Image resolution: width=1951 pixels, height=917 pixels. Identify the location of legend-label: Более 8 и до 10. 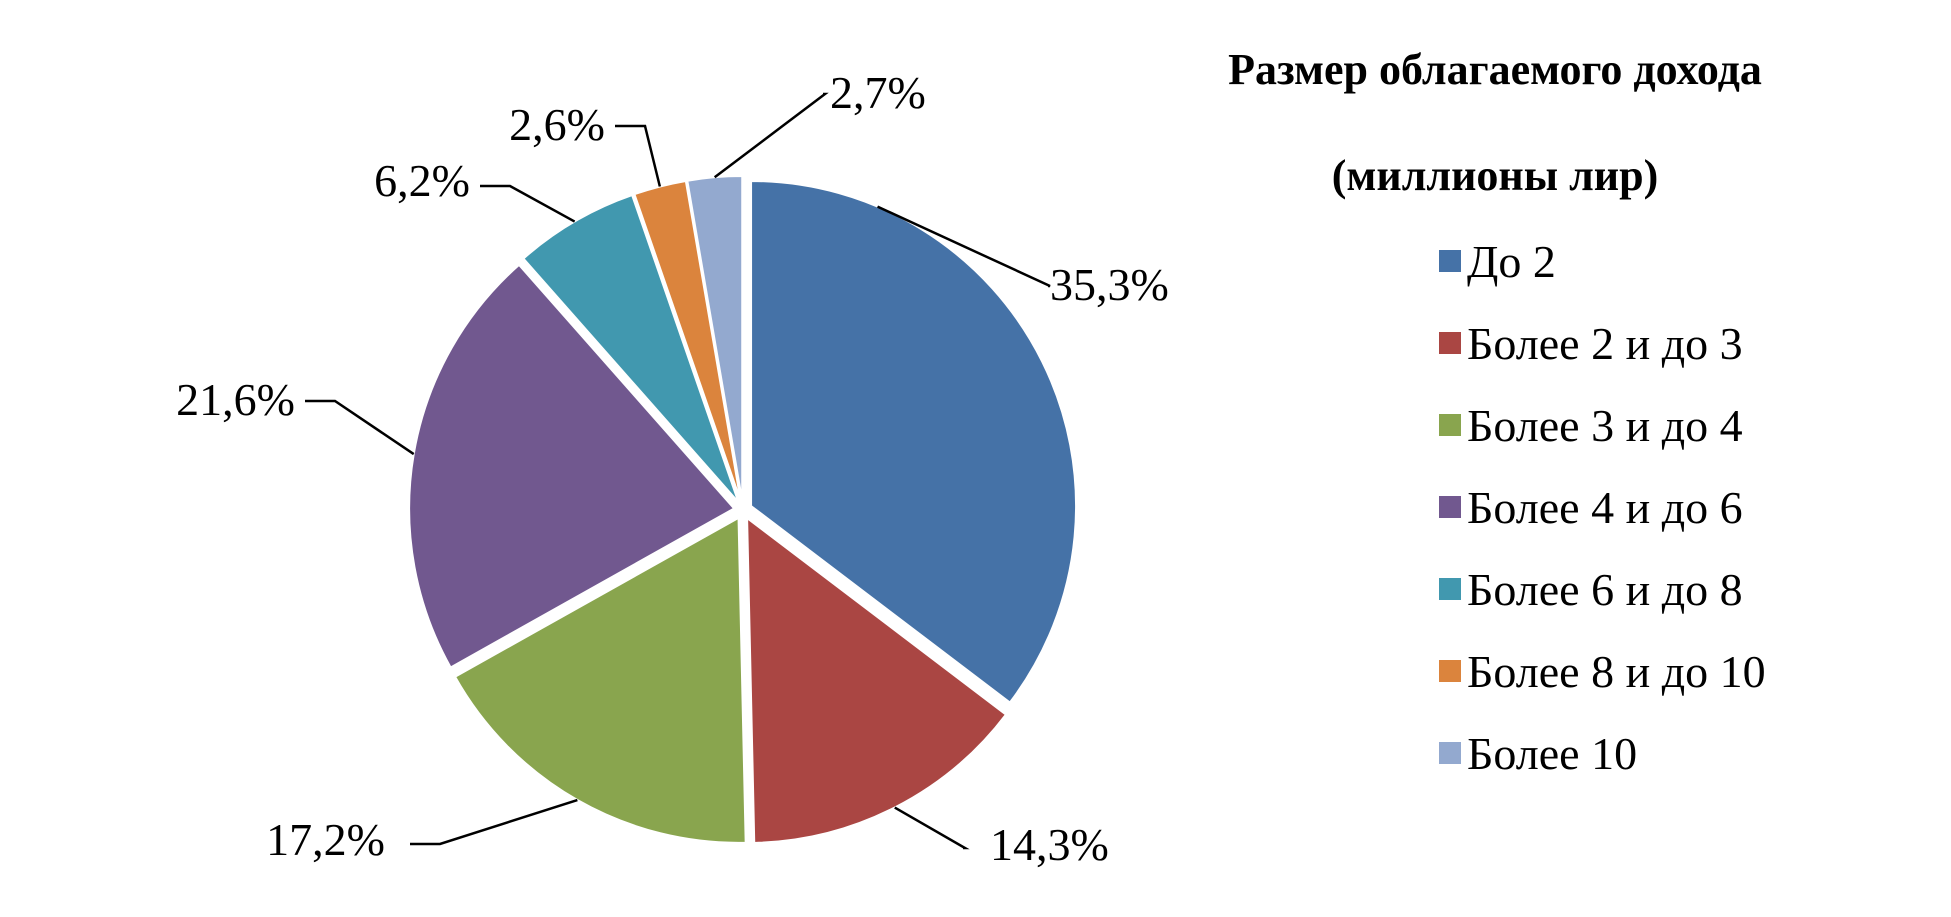
(1616, 671).